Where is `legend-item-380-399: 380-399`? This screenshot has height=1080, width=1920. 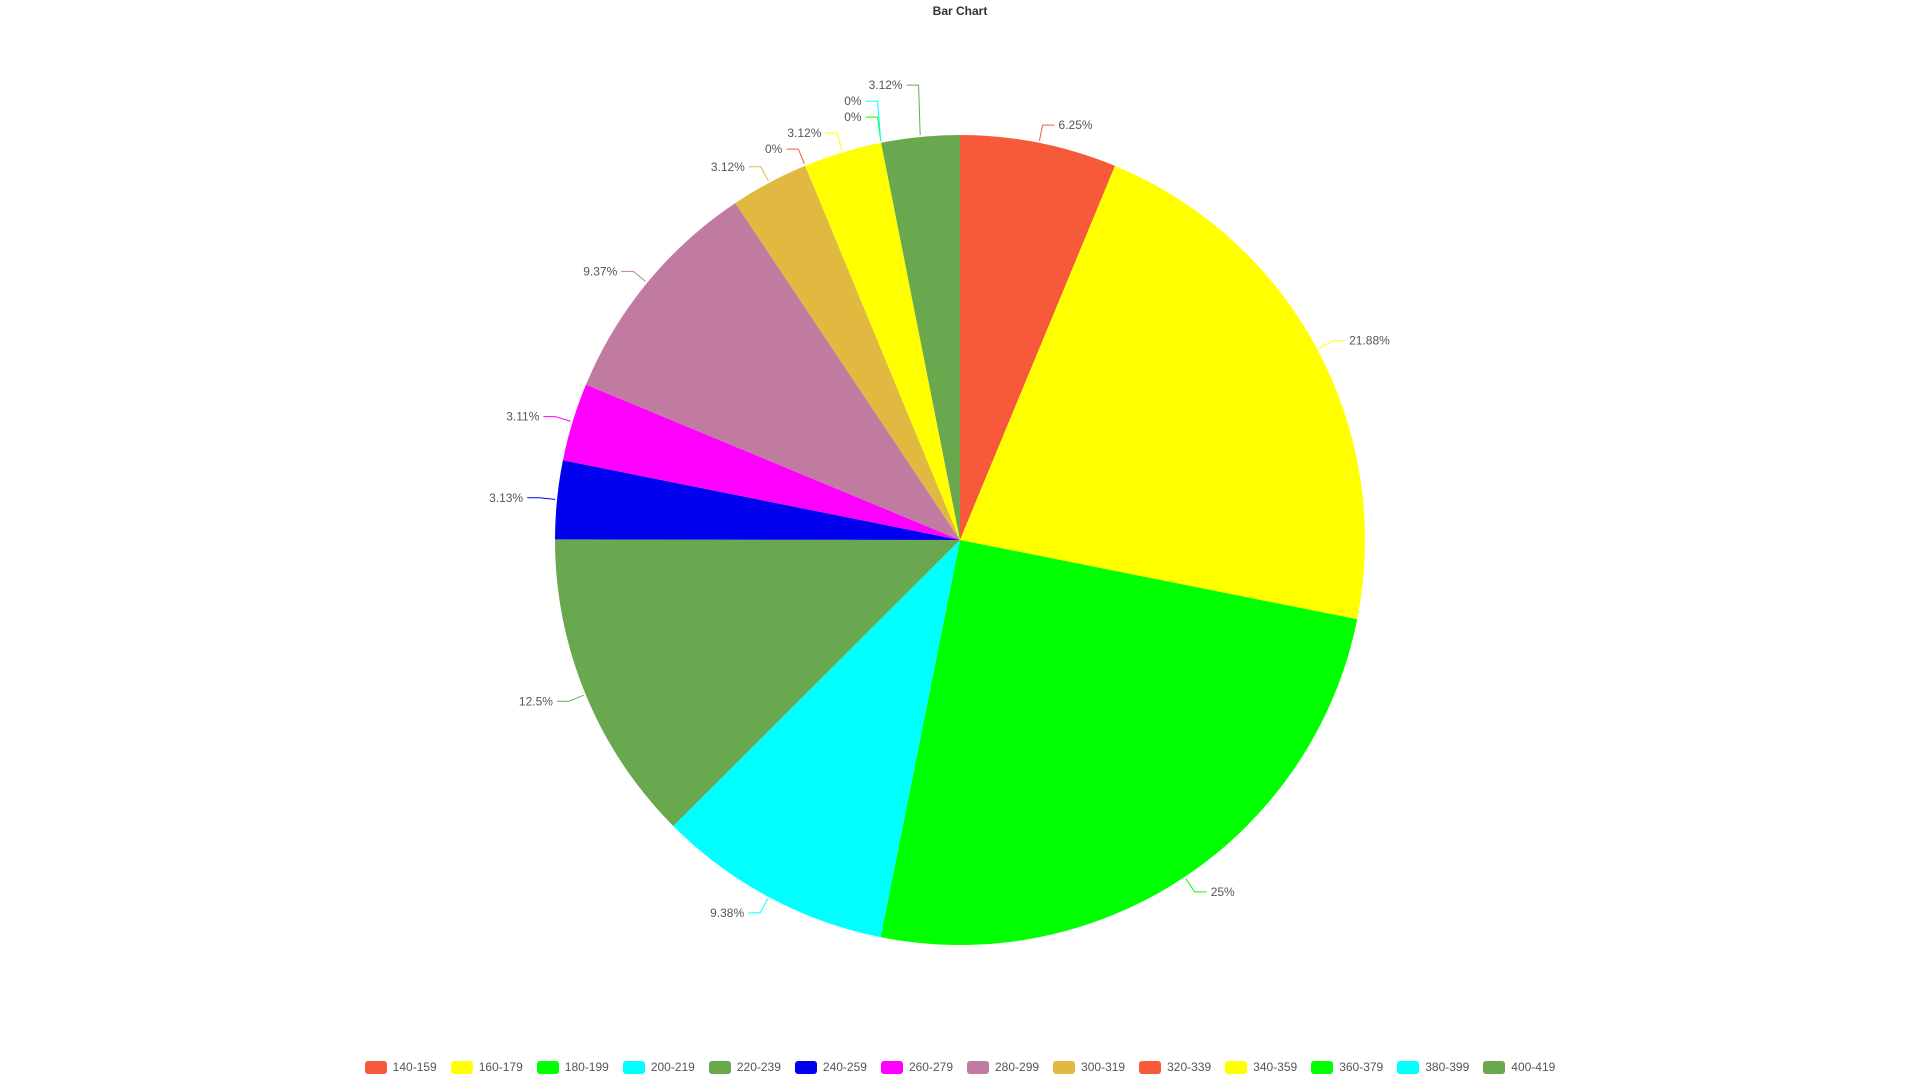
legend-item-380-399: 380-399 is located at coordinates (1433, 1067).